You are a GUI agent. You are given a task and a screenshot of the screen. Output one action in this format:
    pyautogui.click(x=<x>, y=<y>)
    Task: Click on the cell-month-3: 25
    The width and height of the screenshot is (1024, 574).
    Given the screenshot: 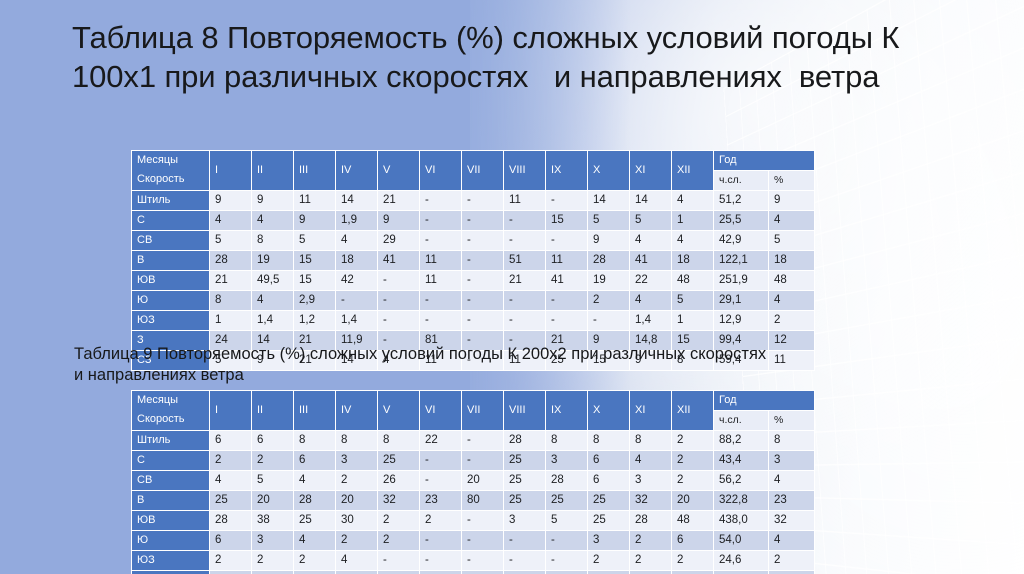 What is the action you would take?
    pyautogui.click(x=314, y=520)
    